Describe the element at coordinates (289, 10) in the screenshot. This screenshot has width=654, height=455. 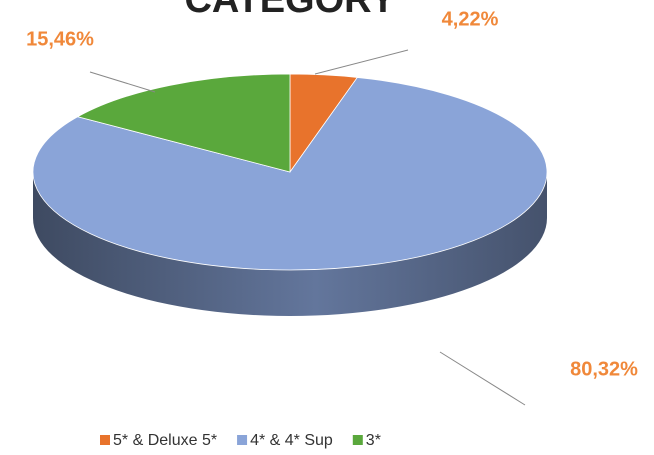
I see `chart-title: CATEGORY` at that location.